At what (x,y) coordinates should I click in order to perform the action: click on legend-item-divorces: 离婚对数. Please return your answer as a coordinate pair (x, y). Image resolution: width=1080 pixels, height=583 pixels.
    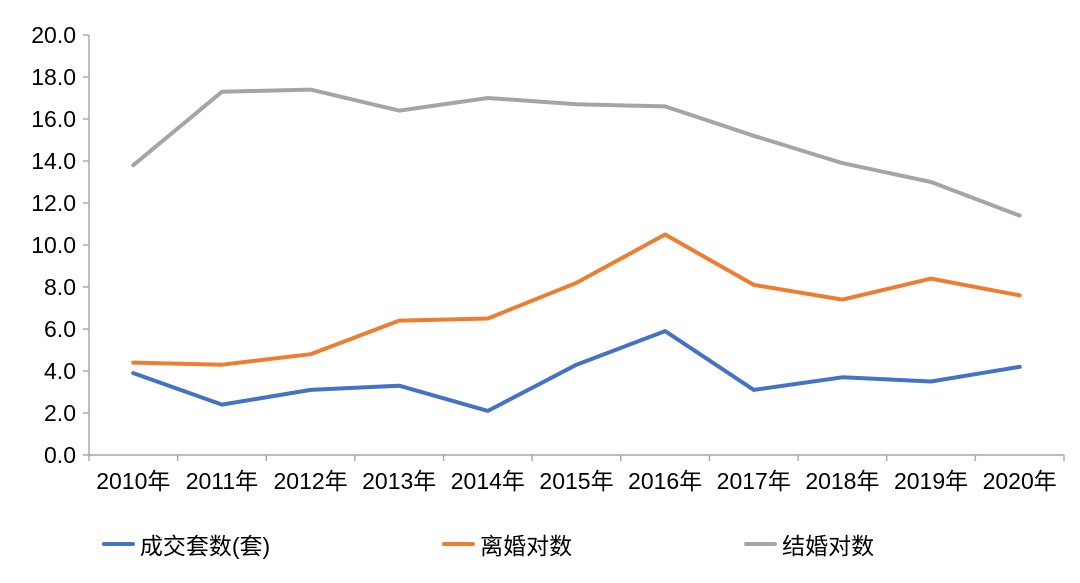
    Looking at the image, I should click on (507, 544).